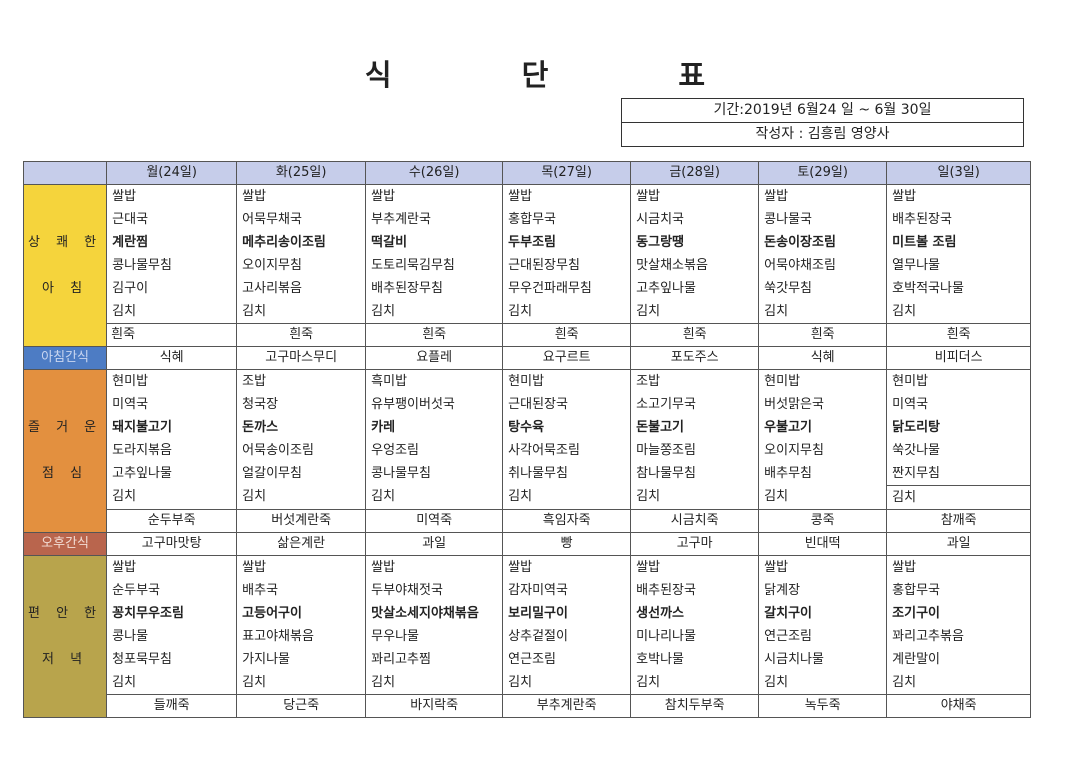 The width and height of the screenshot is (1070, 778). What do you see at coordinates (148, 613) in the screenshot?
I see `main-dish: 꽁치무우조림` at bounding box center [148, 613].